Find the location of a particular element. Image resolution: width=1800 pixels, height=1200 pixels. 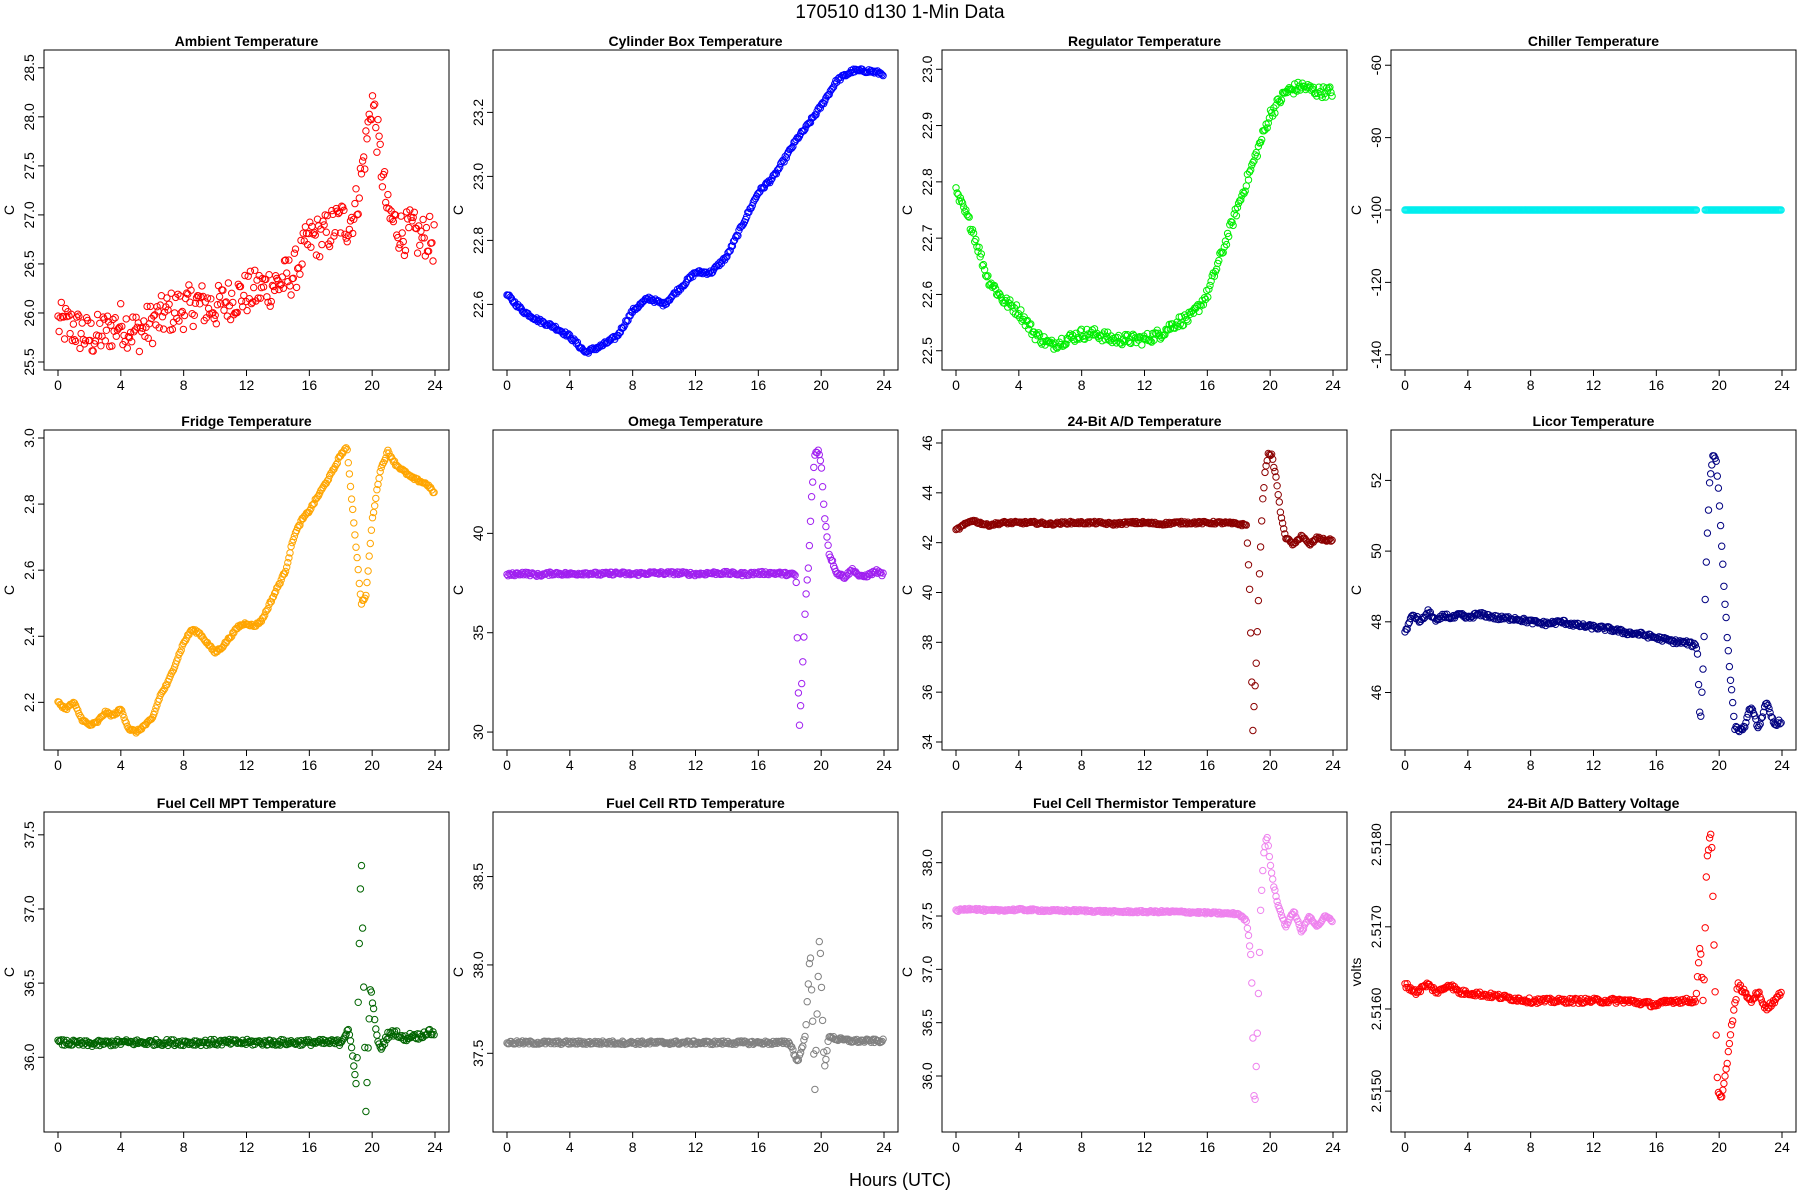

y-tick-label: 37.0 is located at coordinates (927, 968).